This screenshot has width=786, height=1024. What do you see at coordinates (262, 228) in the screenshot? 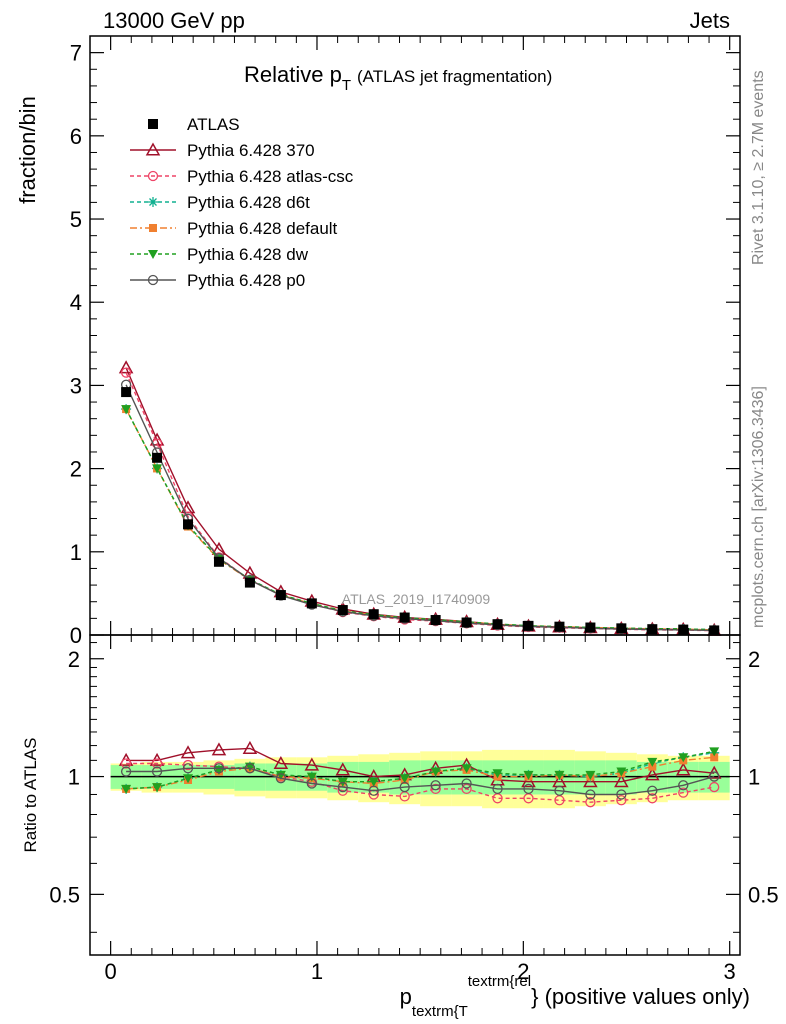
I see `legend-label: Pythia 6.428 default` at bounding box center [262, 228].